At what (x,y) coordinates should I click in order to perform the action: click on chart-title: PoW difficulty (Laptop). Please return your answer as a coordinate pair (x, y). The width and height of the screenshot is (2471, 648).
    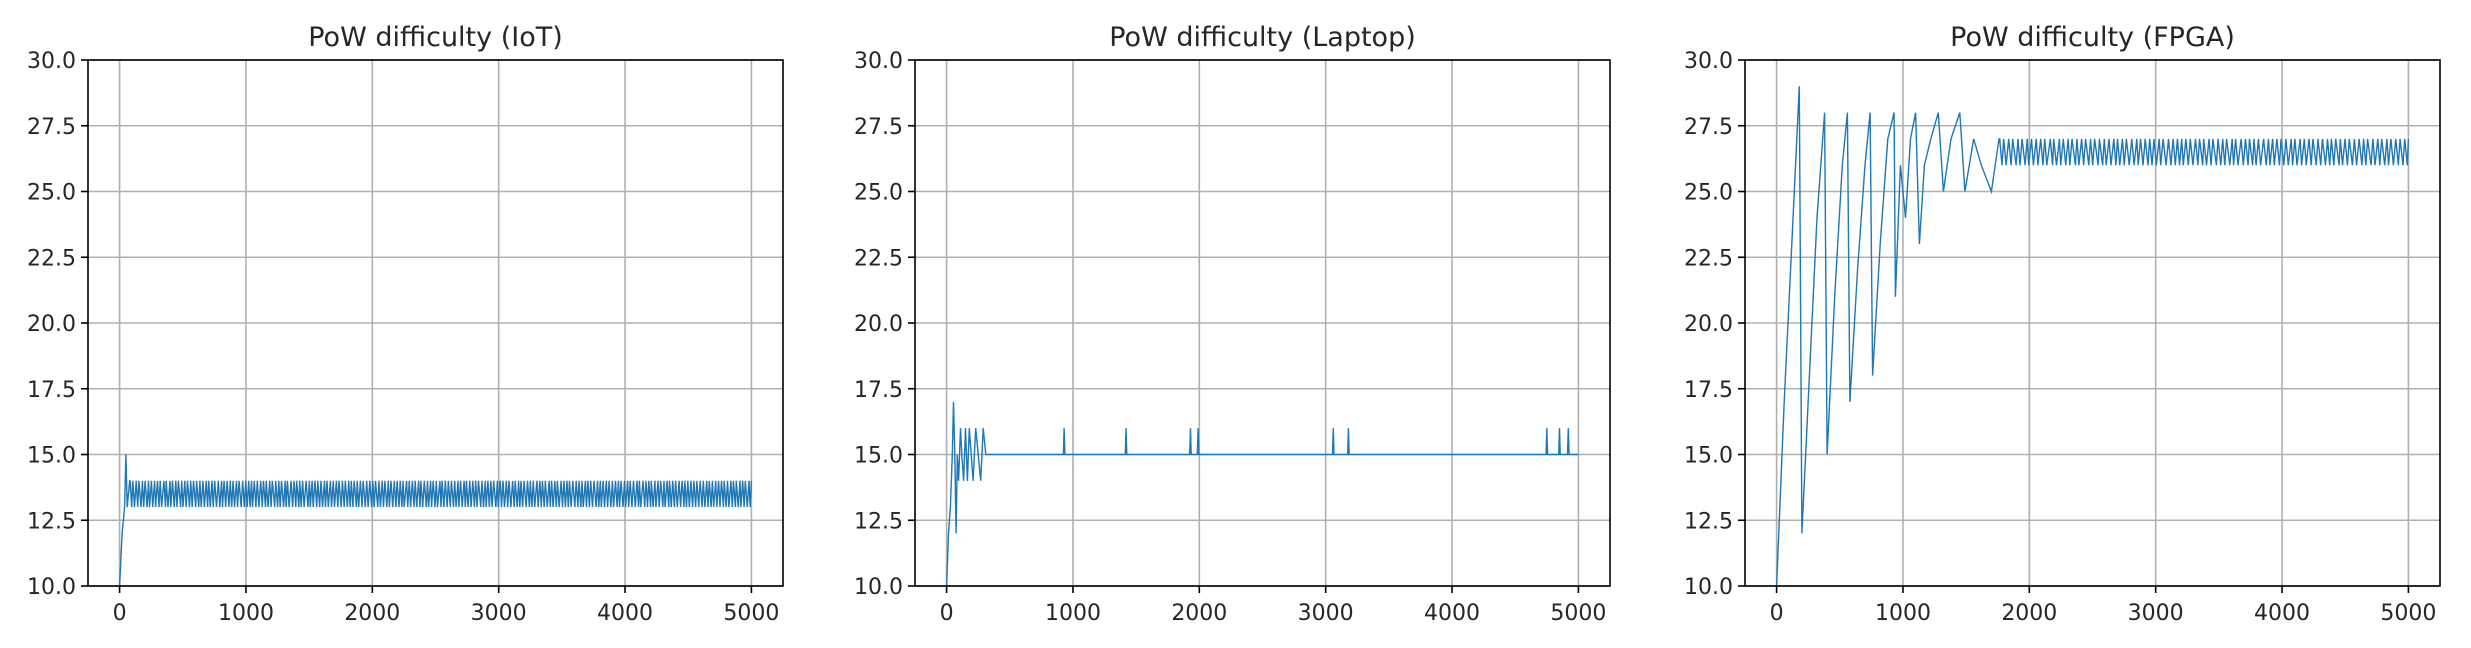
    Looking at the image, I should click on (1262, 37).